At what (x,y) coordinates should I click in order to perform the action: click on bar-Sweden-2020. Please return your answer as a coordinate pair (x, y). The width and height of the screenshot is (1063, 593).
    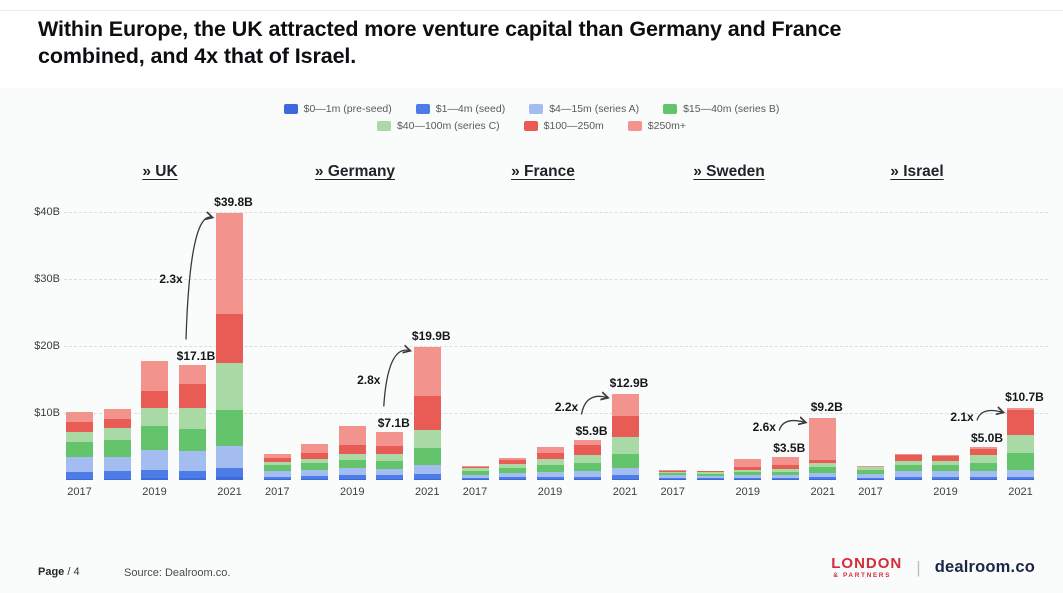
    Looking at the image, I should click on (785, 468).